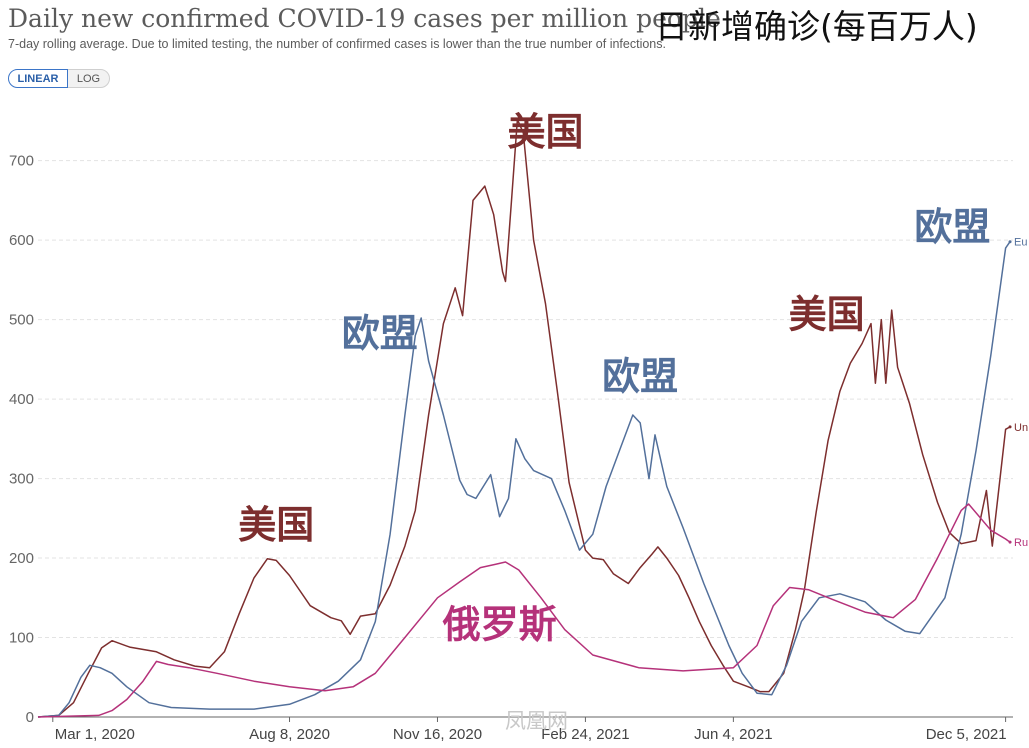  Describe the element at coordinates (88, 78) in the screenshot. I see `log-scale-button: LOG` at that location.